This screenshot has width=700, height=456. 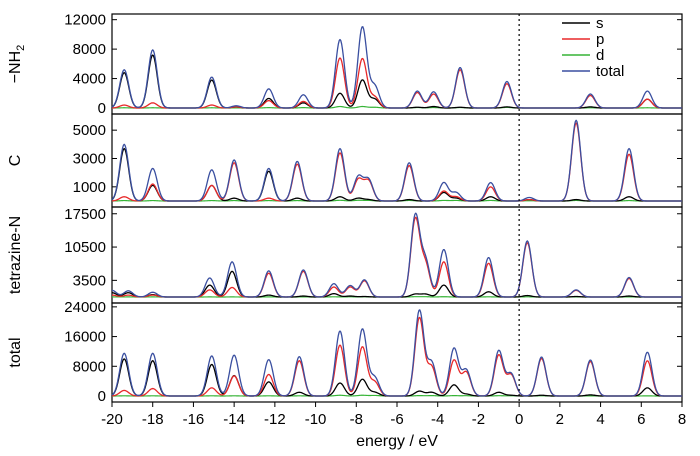 I want to click on panel-label: total, so click(x=15, y=352).